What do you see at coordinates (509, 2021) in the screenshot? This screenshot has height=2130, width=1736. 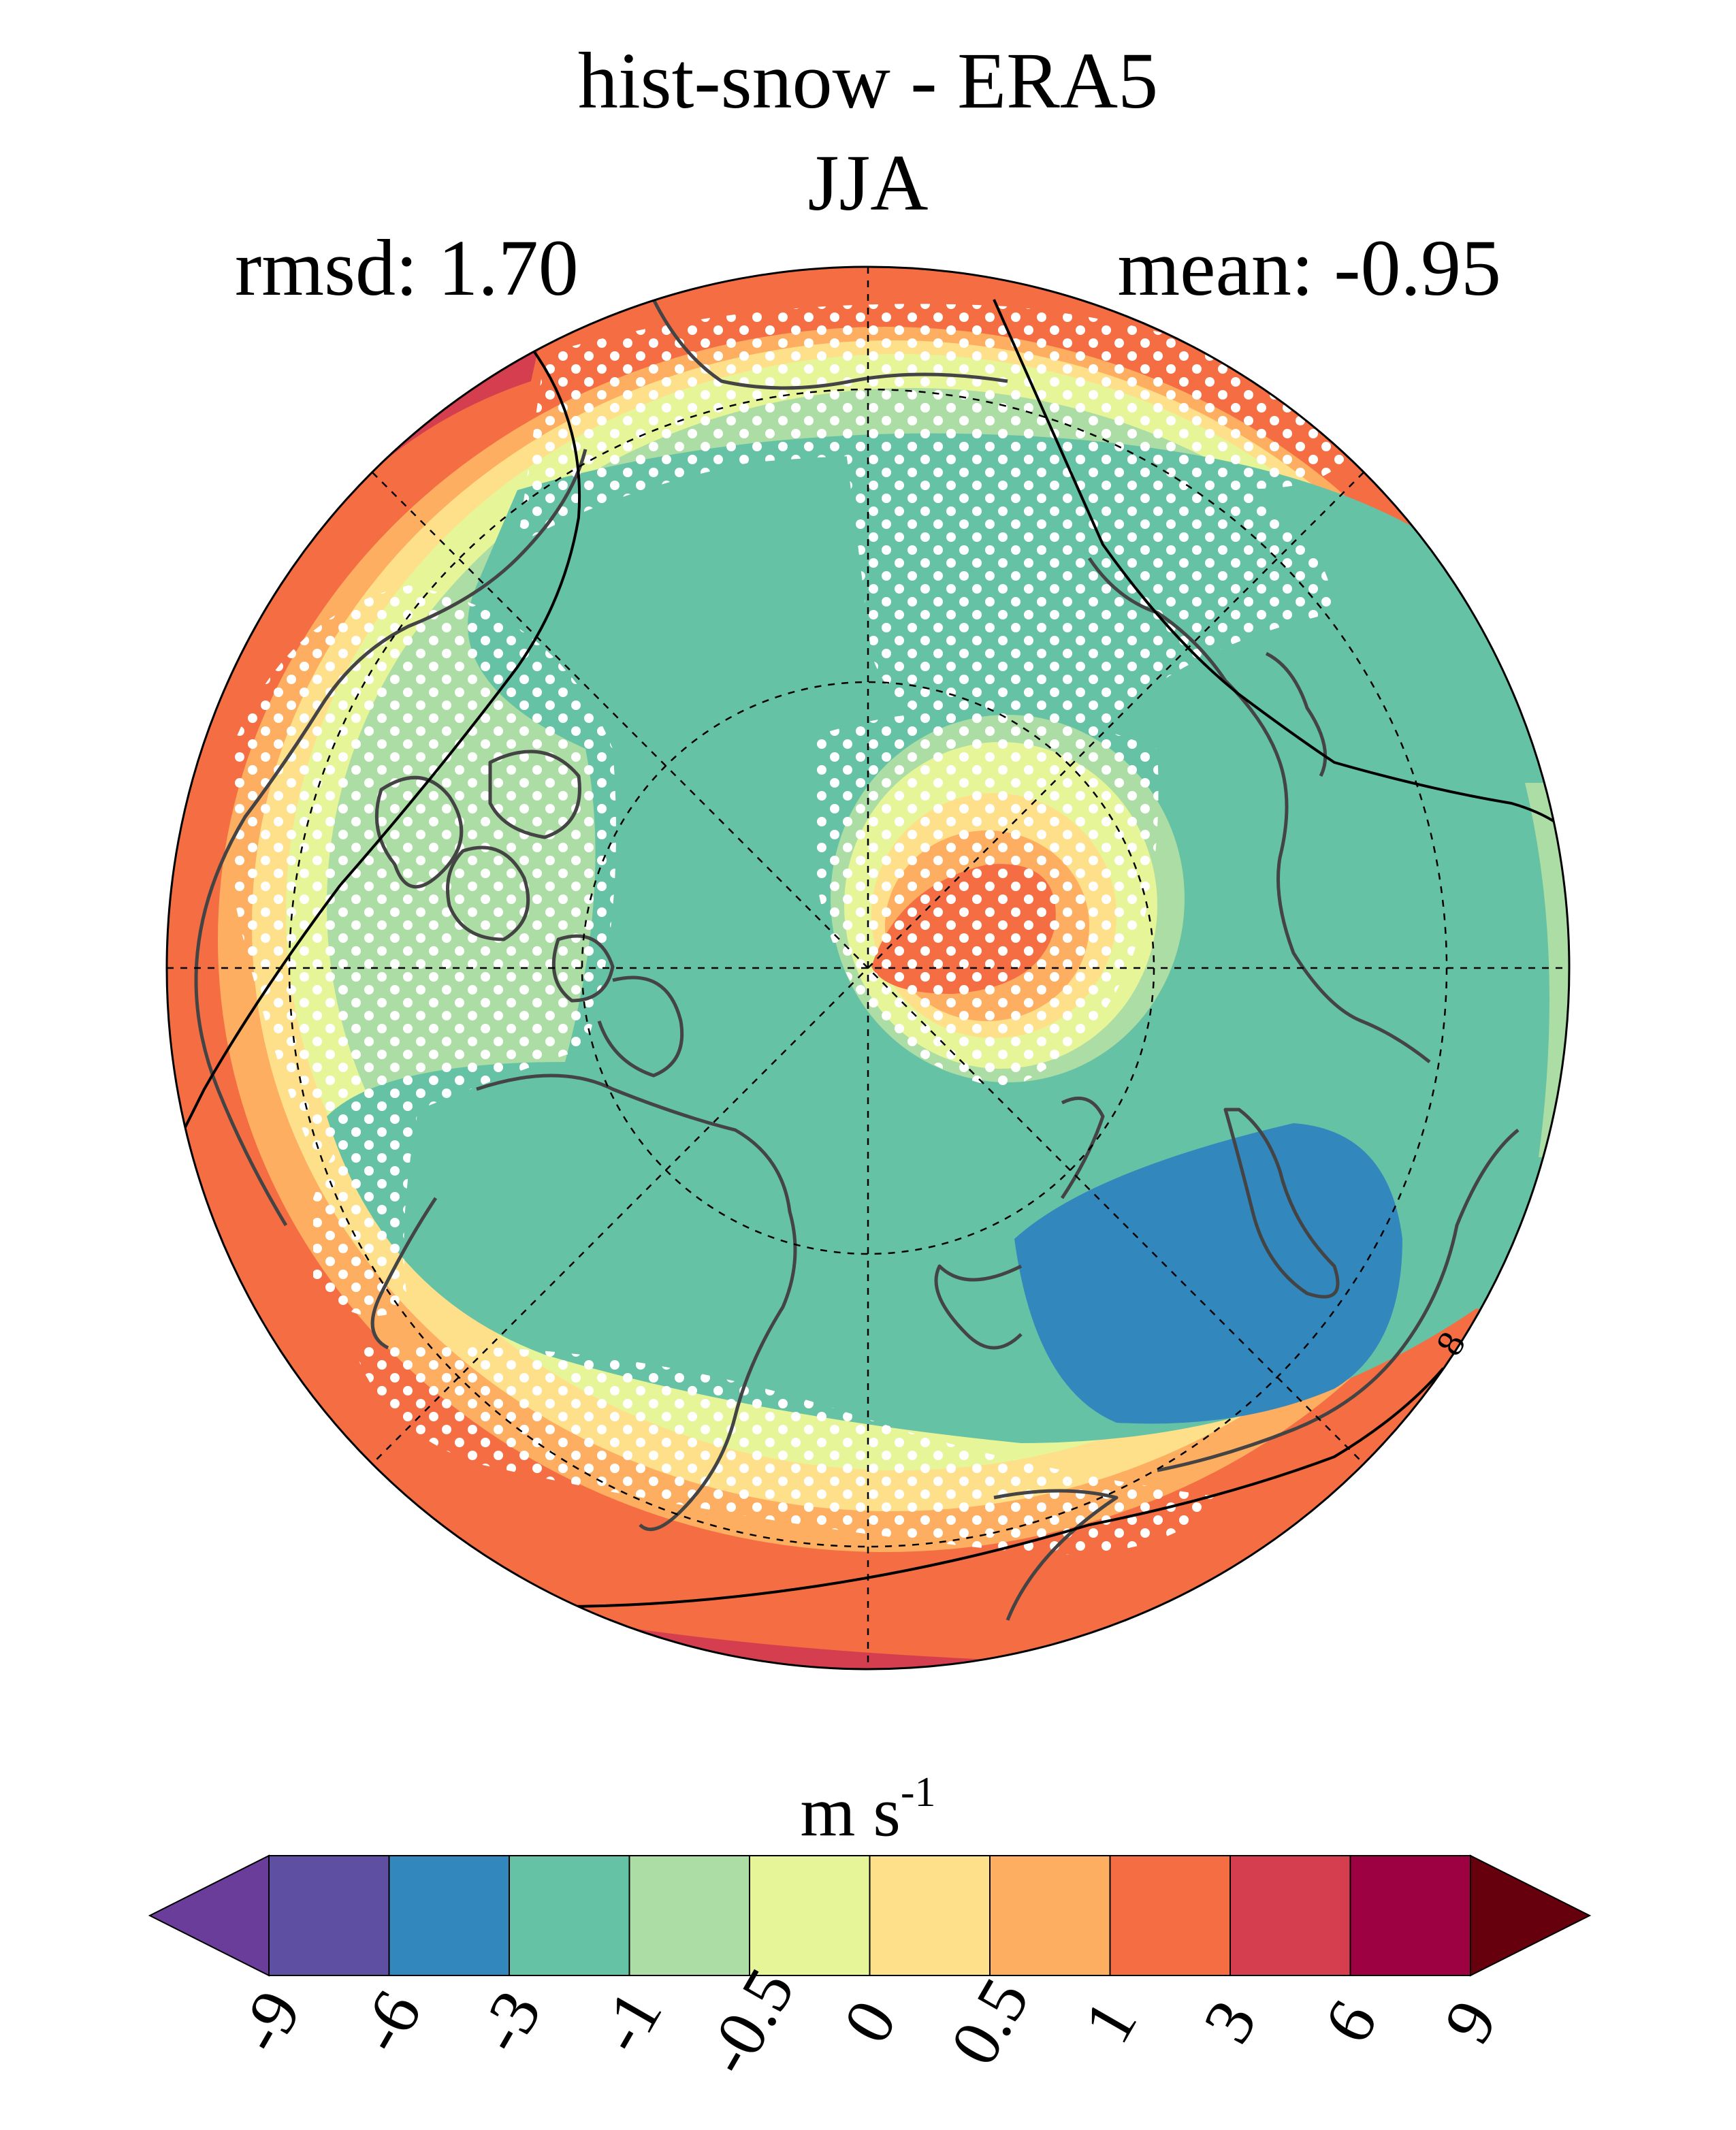 I see `colorbar-tick-label: -3` at bounding box center [509, 2021].